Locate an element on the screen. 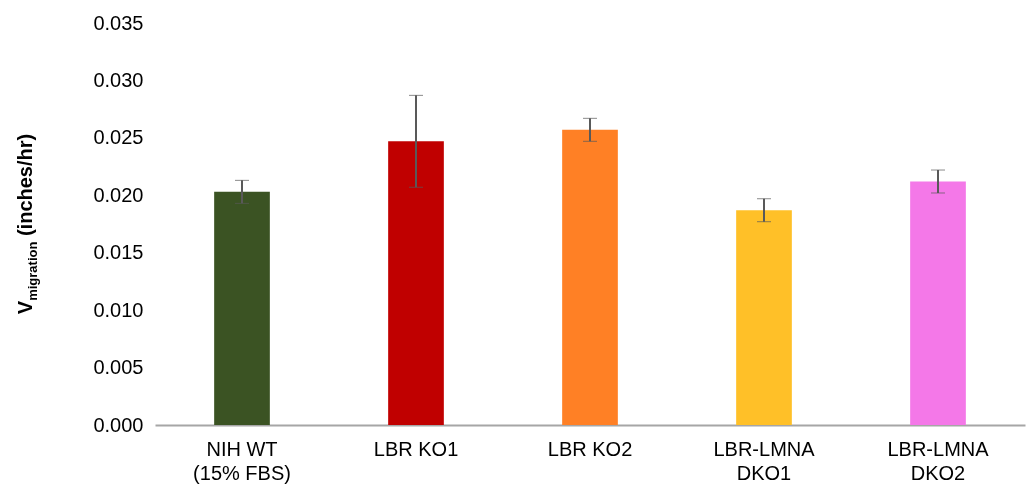 This screenshot has width=1030, height=497. x-tick-label: NIH WT (15% FBS) is located at coordinates (242, 460).